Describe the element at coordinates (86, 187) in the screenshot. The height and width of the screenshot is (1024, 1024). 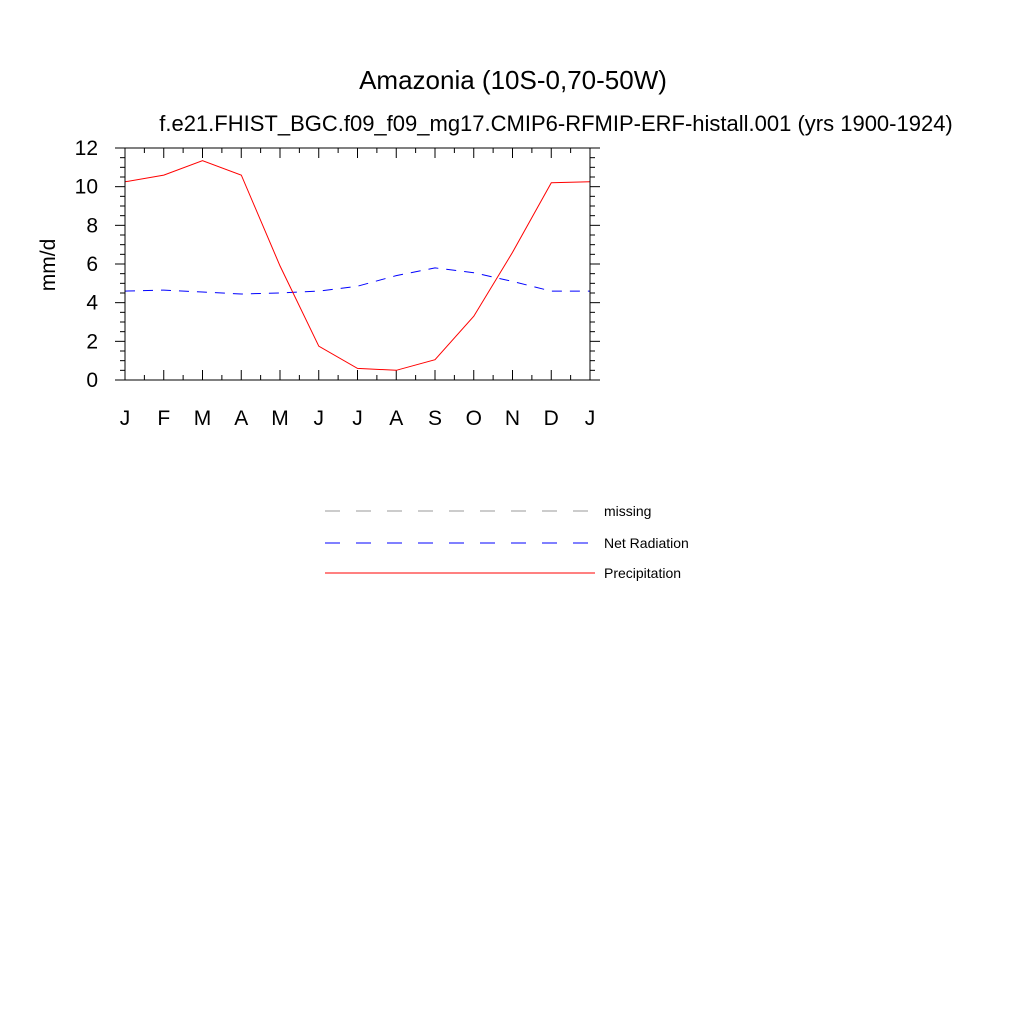
I see `y-tick-label: 10` at that location.